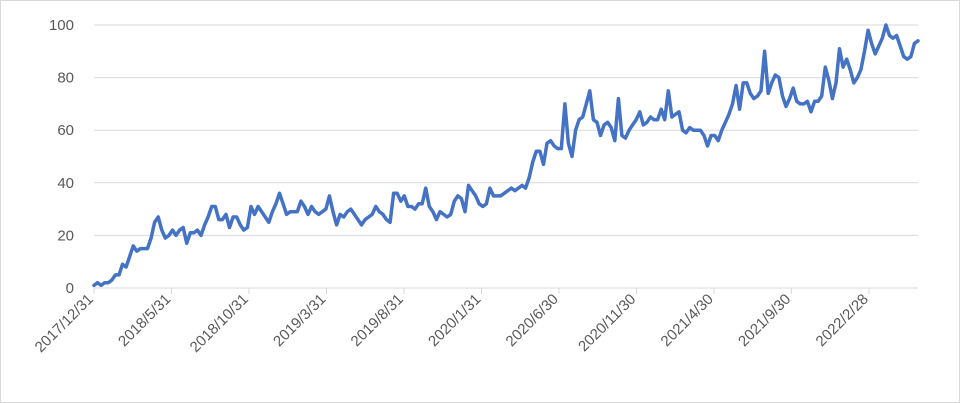 The height and width of the screenshot is (403, 960). Describe the element at coordinates (61, 25) in the screenshot. I see `y-tick-label: 100` at that location.